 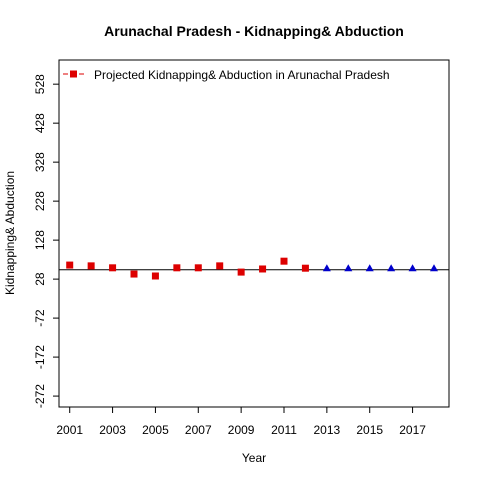 What do you see at coordinates (327, 430) in the screenshot?
I see `x-tick-label: 2013` at bounding box center [327, 430].